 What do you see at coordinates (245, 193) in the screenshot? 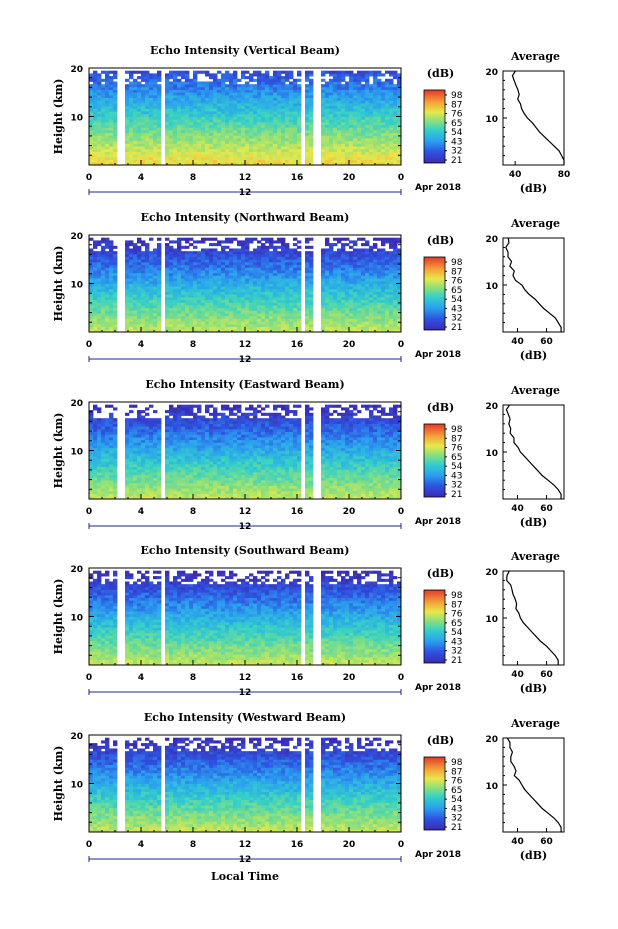
I see `date-bar-label: 12` at bounding box center [245, 193].